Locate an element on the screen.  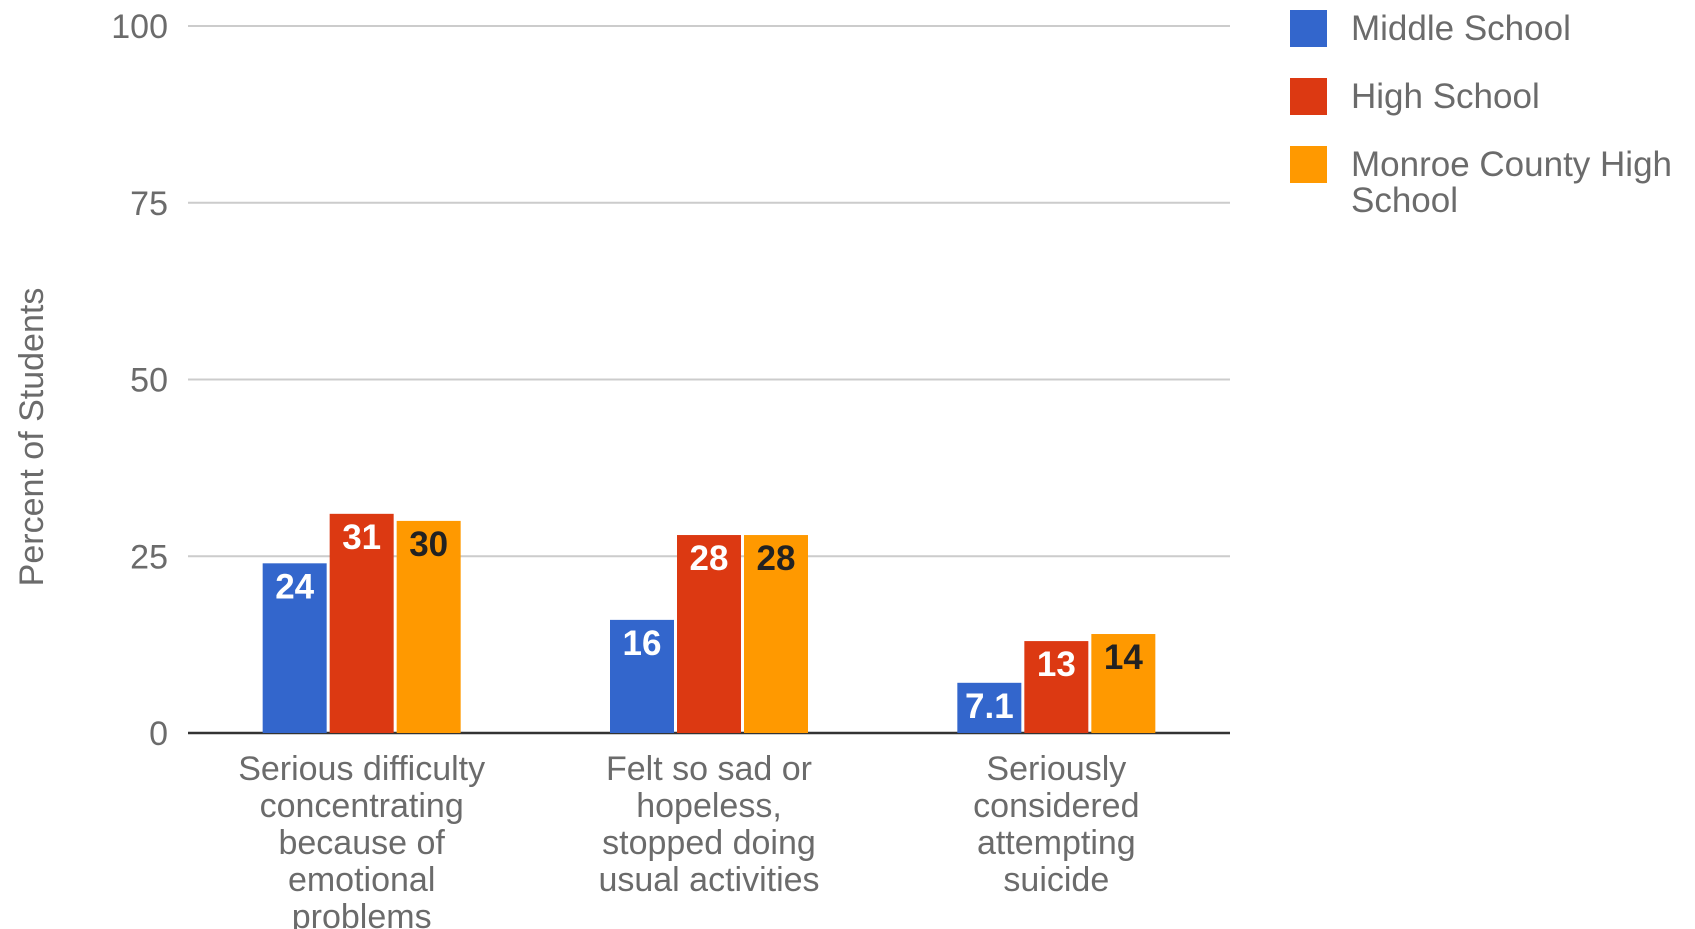
data-label: 7.1 is located at coordinates (989, 706).